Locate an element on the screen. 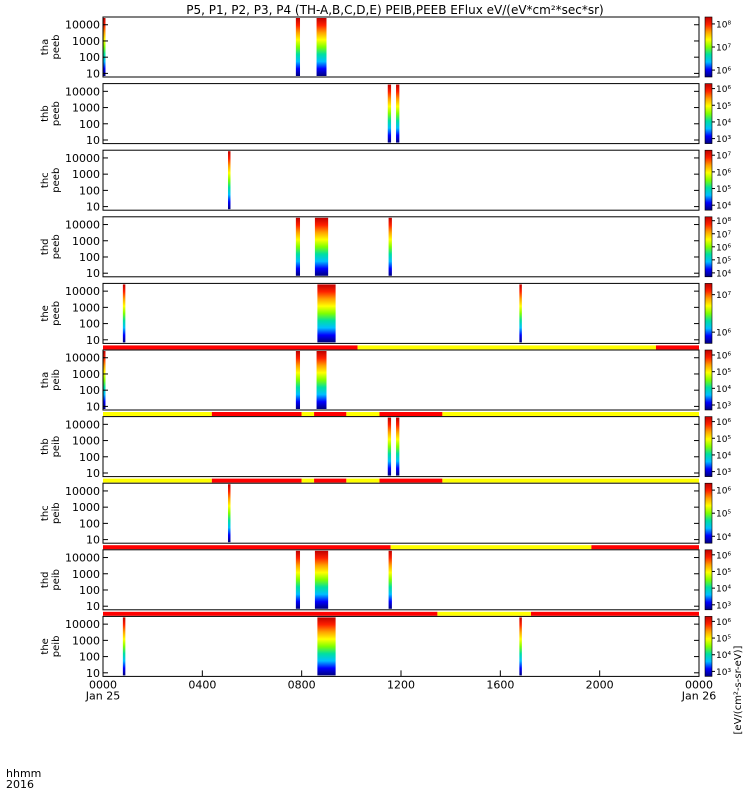  panel-probe-label: the is located at coordinates (45, 646).